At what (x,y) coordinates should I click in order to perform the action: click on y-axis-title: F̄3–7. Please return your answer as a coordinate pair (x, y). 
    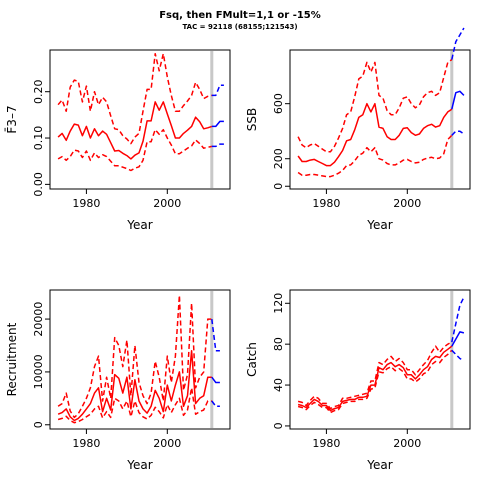
    Looking at the image, I should click on (12, 119).